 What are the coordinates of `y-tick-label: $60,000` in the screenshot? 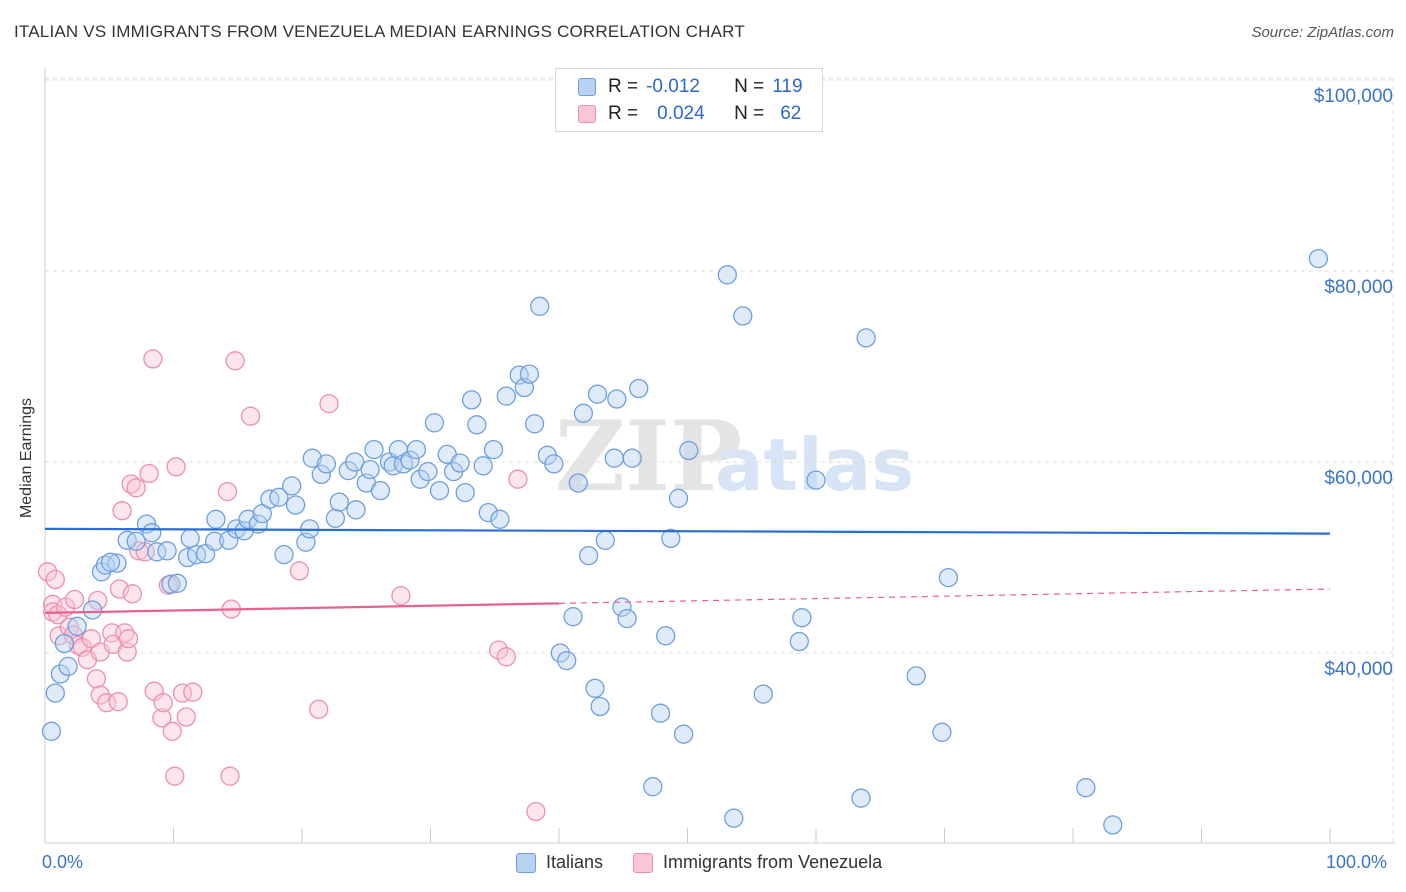 It's located at (1358, 478).